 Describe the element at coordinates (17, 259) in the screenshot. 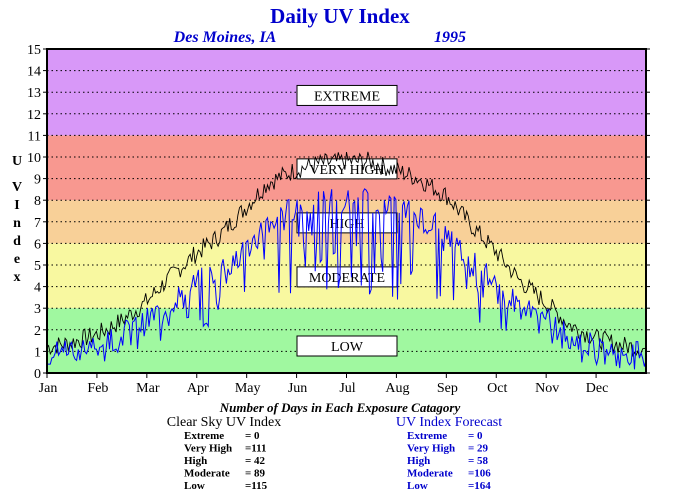

I see `y-axis-label-char: e` at that location.